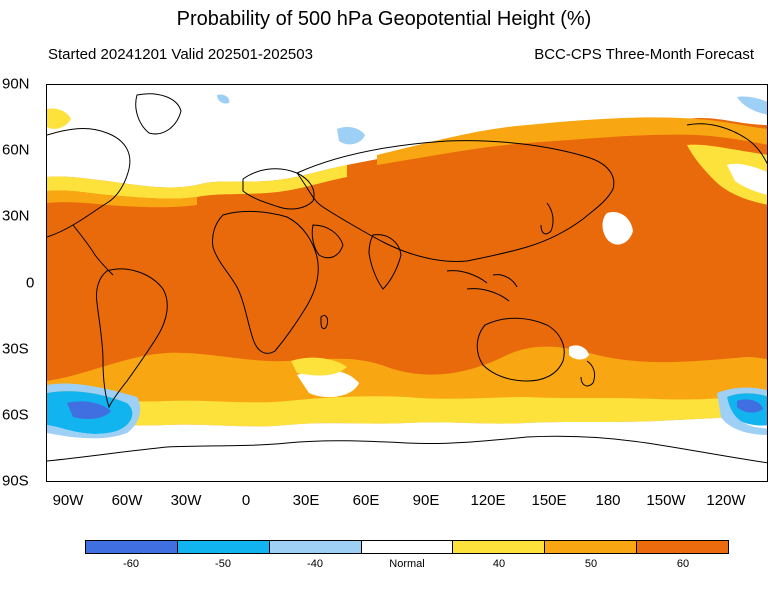 The height and width of the screenshot is (593, 768). I want to click on arctic-light-blue-patch, so click(351, 136).